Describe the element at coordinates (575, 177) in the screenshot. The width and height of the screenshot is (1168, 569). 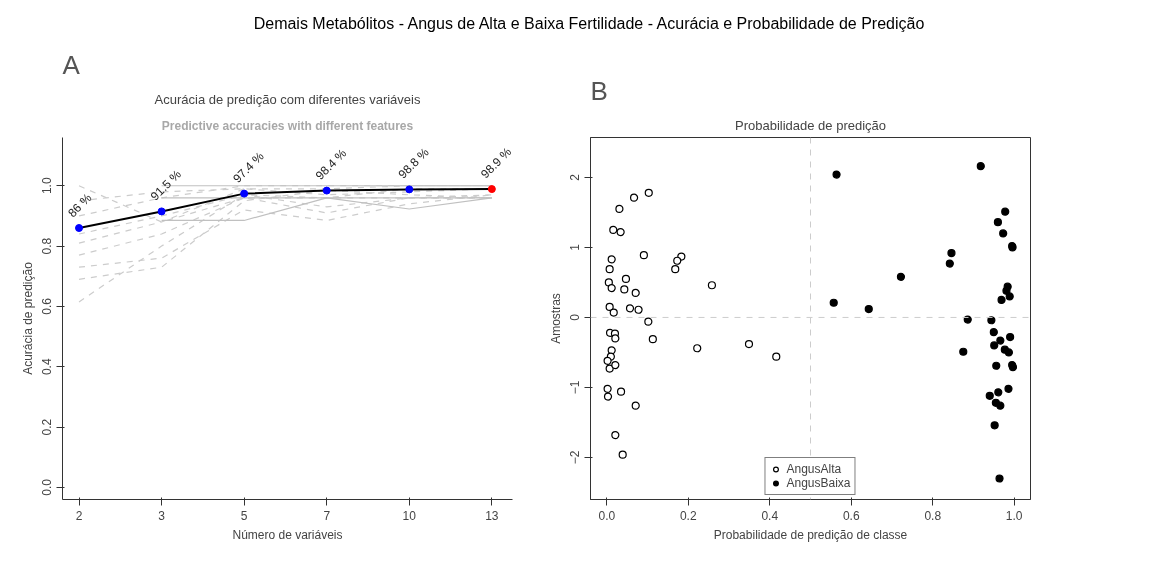
I see `y-tick-label: 2` at that location.